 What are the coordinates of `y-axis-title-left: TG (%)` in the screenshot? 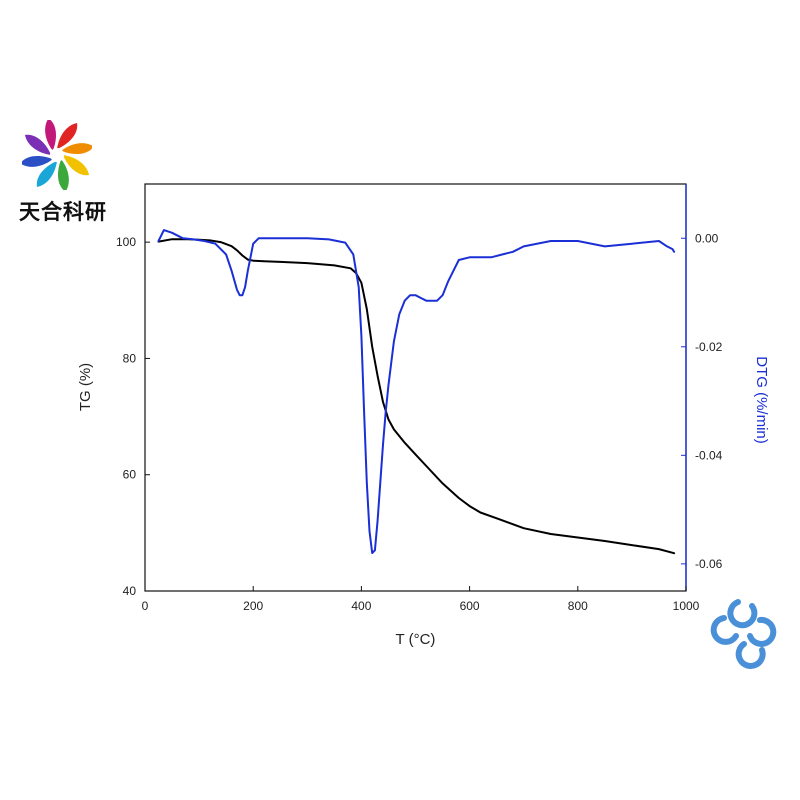 It's located at (85, 387).